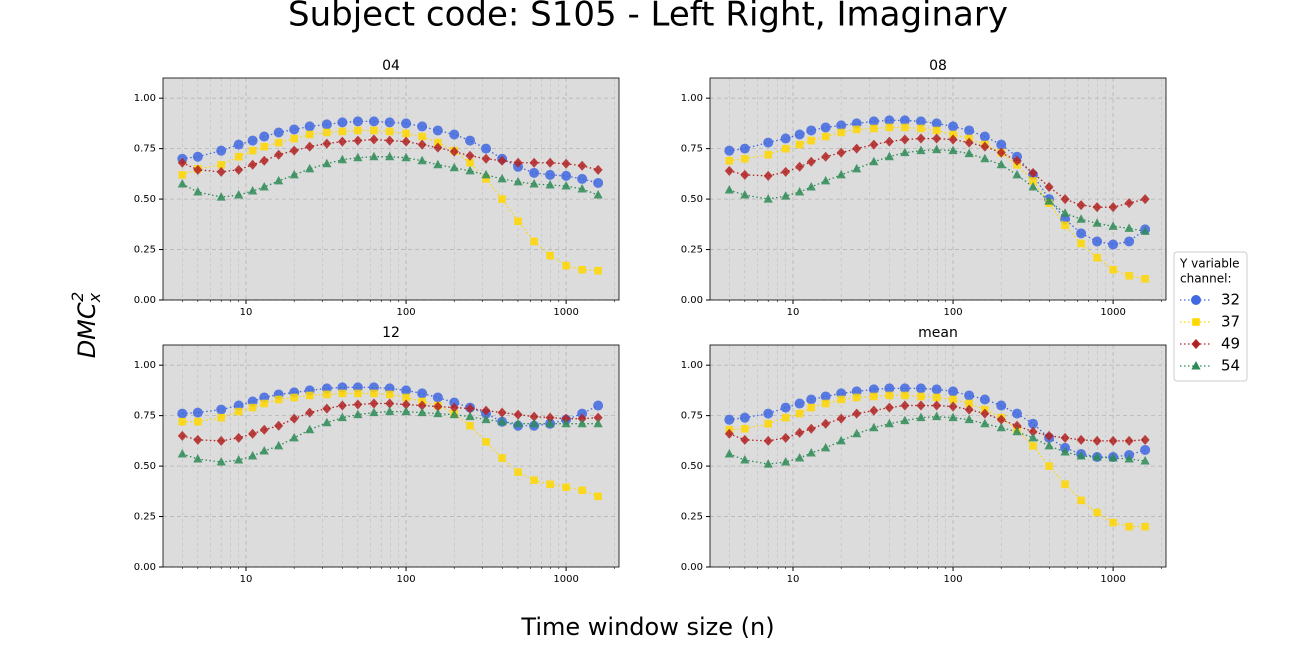  I want to click on plot-area, so click(938, 189).